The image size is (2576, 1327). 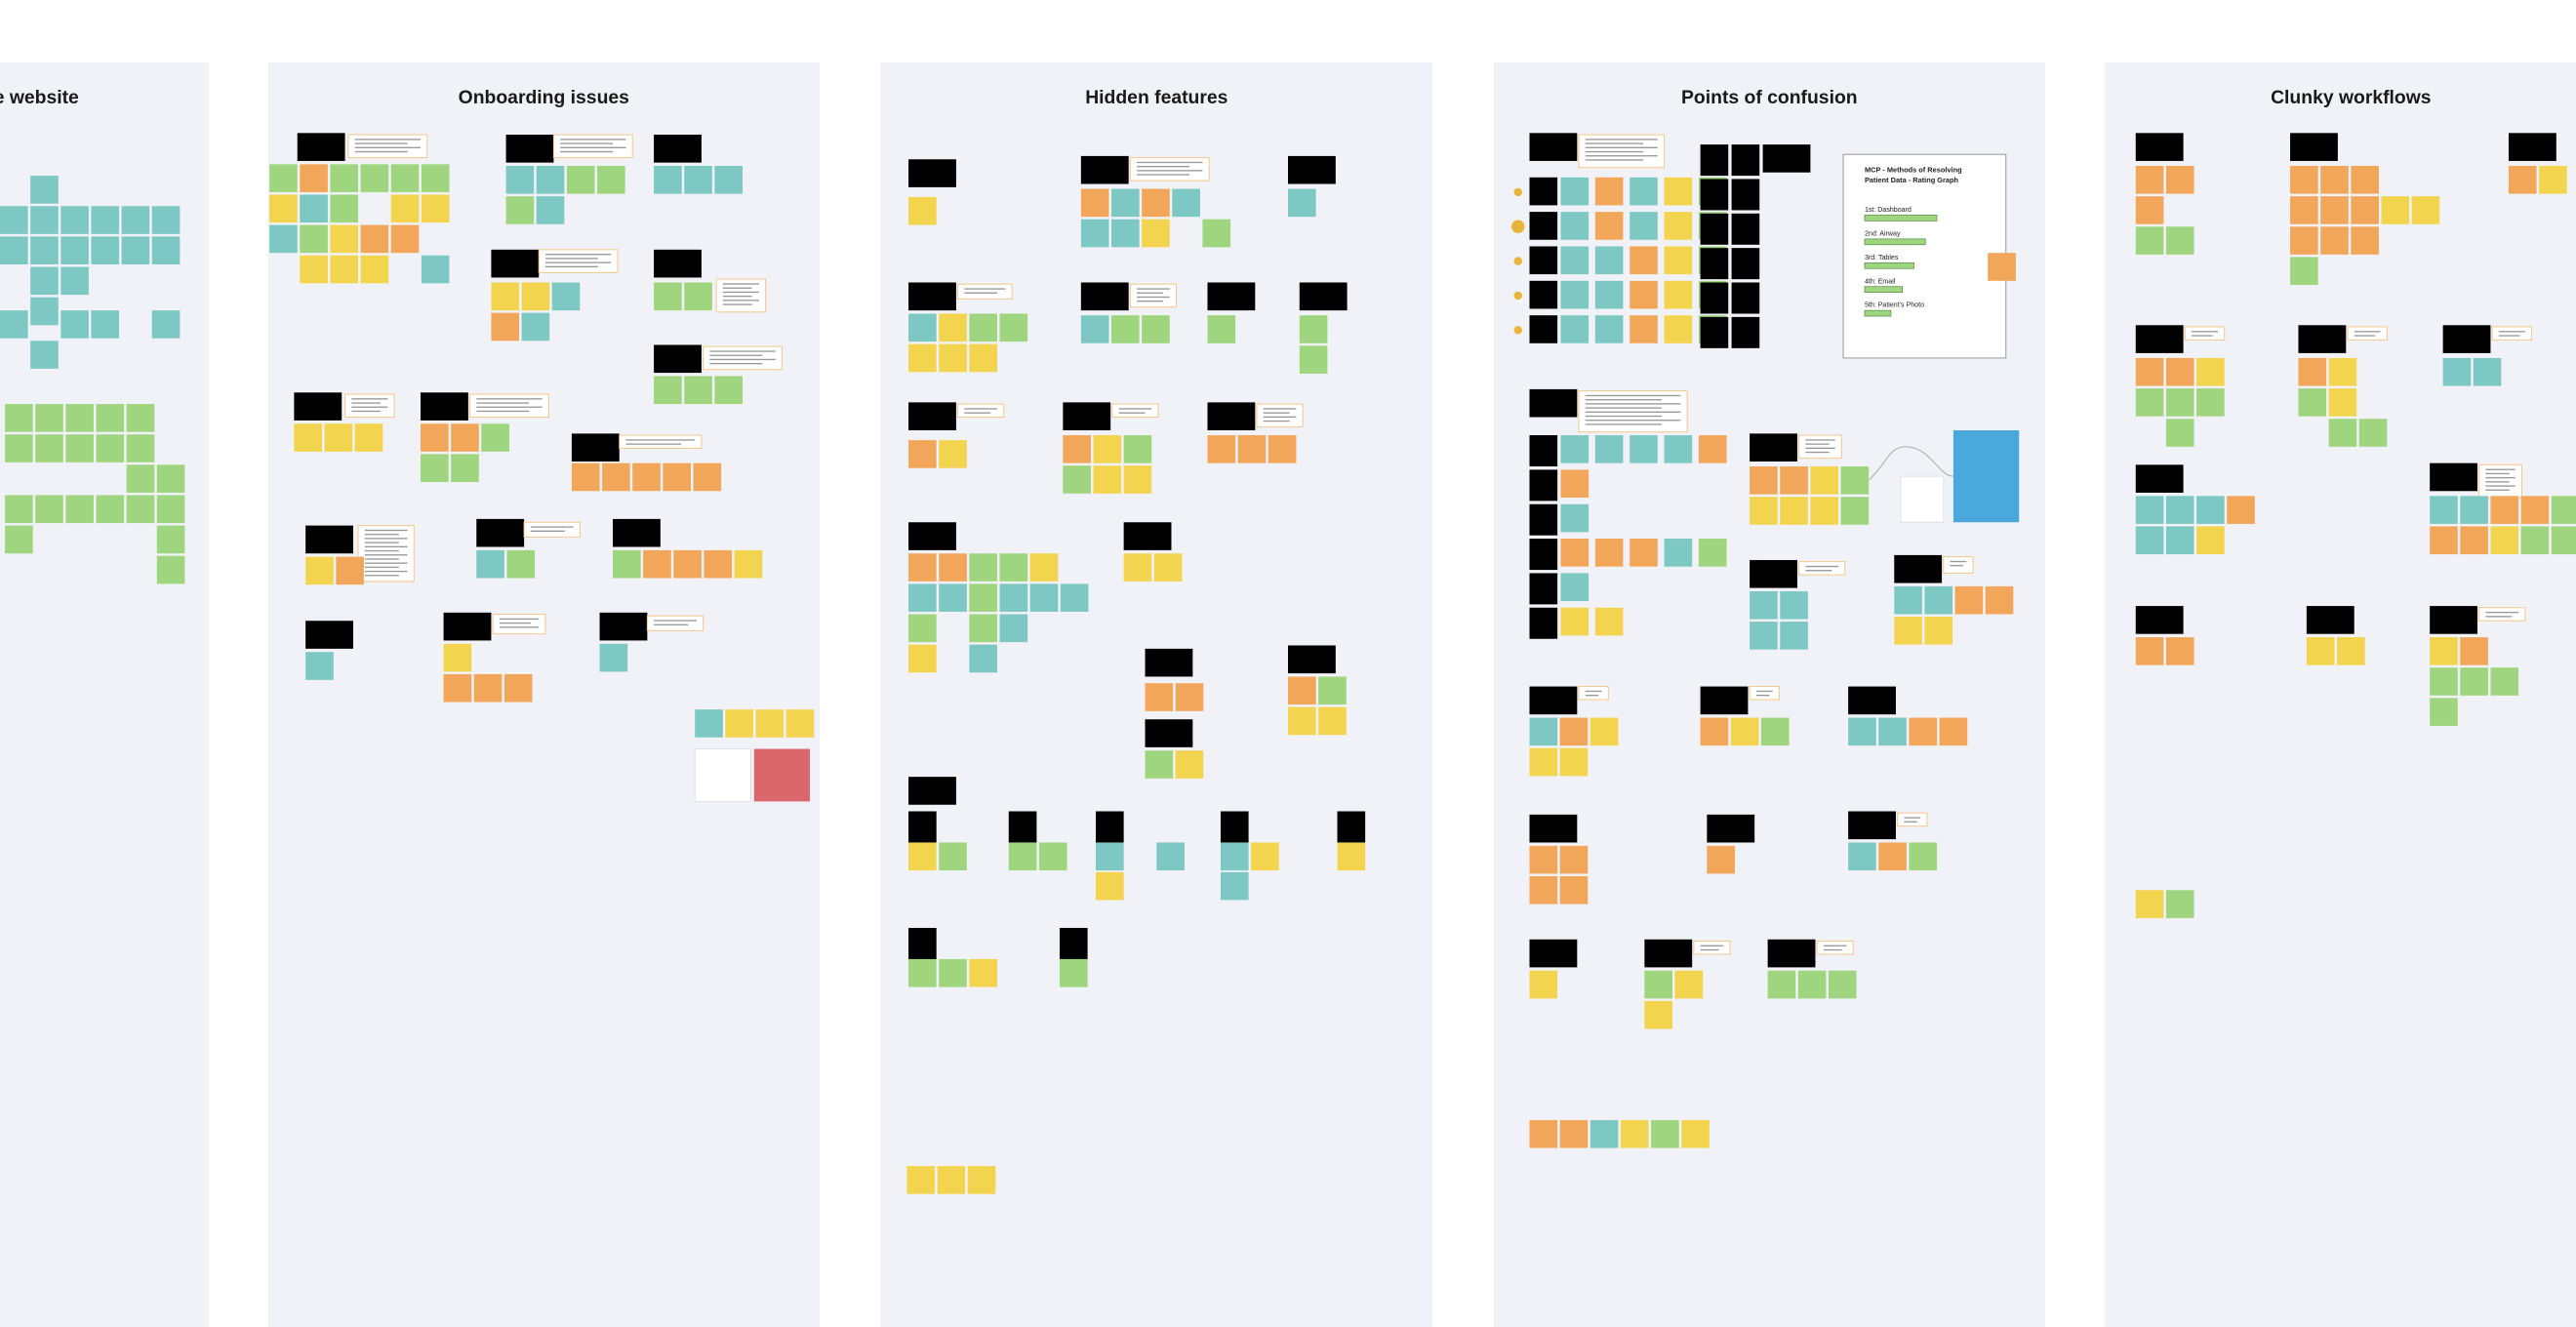 What do you see at coordinates (1986, 476) in the screenshot?
I see `image-card` at bounding box center [1986, 476].